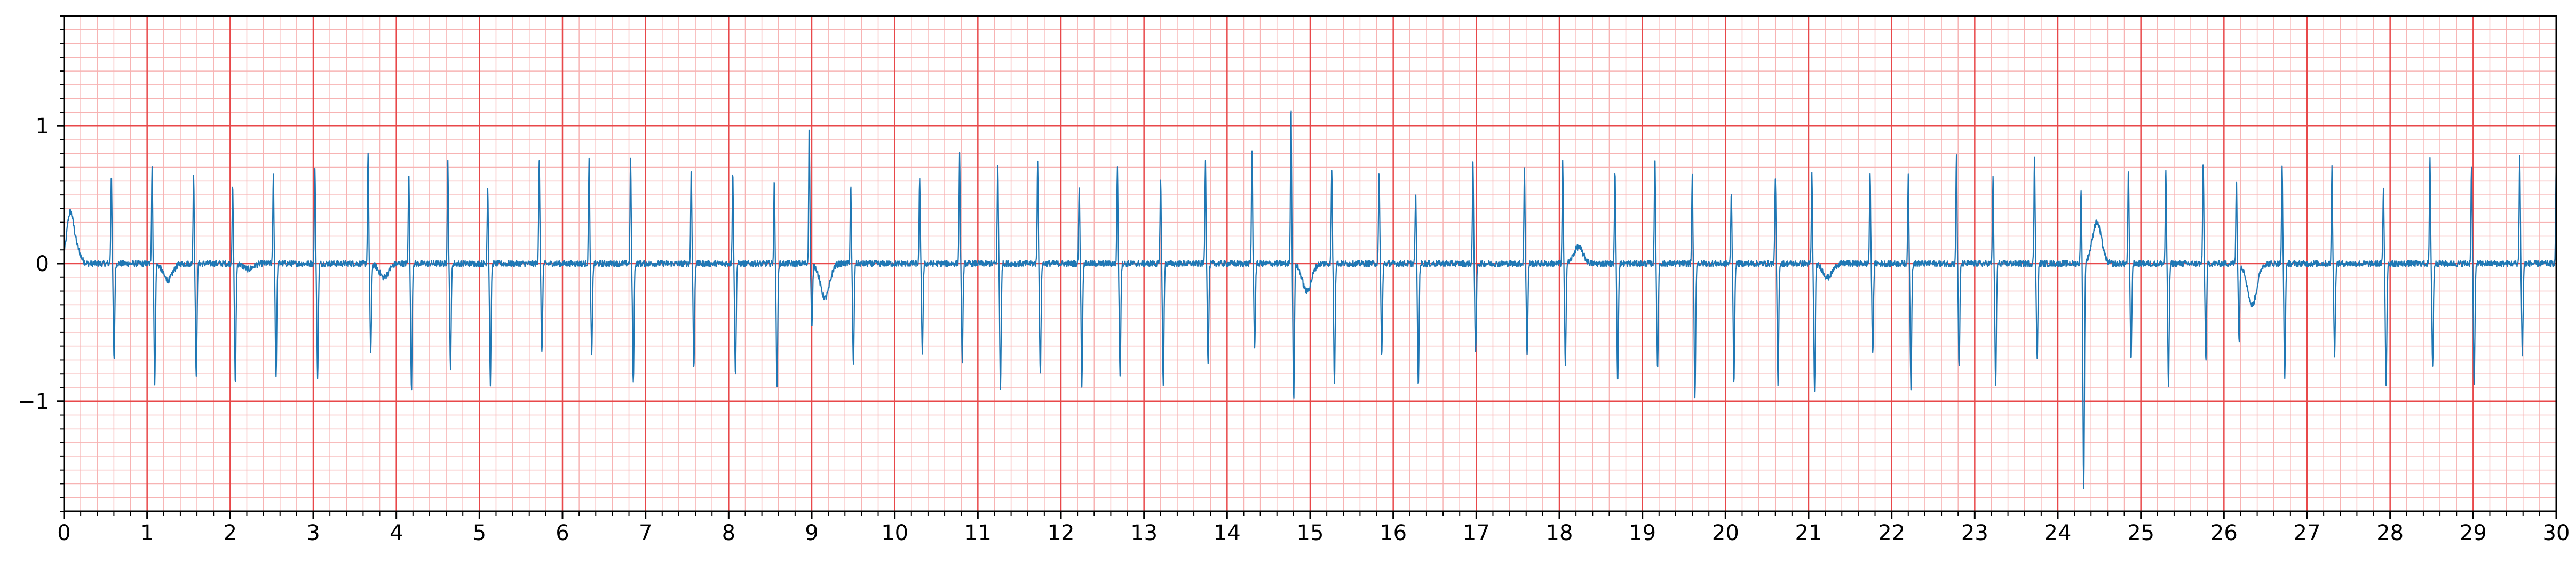 The image size is (2576, 563). I want to click on x-tick-label: 30, so click(2556, 533).